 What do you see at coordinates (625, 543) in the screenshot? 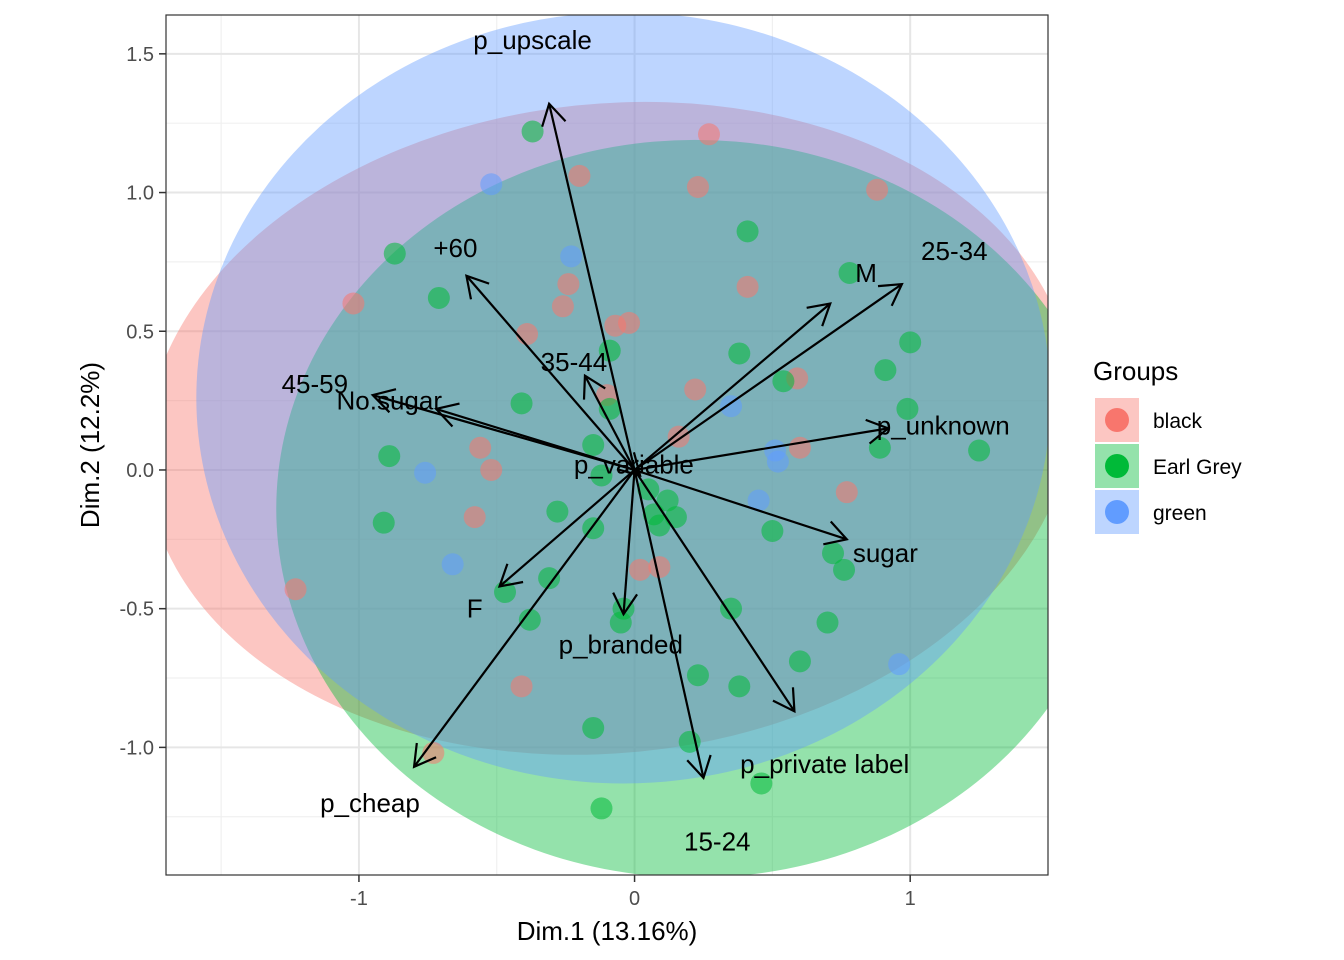
I see `arrow-p-branded` at bounding box center [625, 543].